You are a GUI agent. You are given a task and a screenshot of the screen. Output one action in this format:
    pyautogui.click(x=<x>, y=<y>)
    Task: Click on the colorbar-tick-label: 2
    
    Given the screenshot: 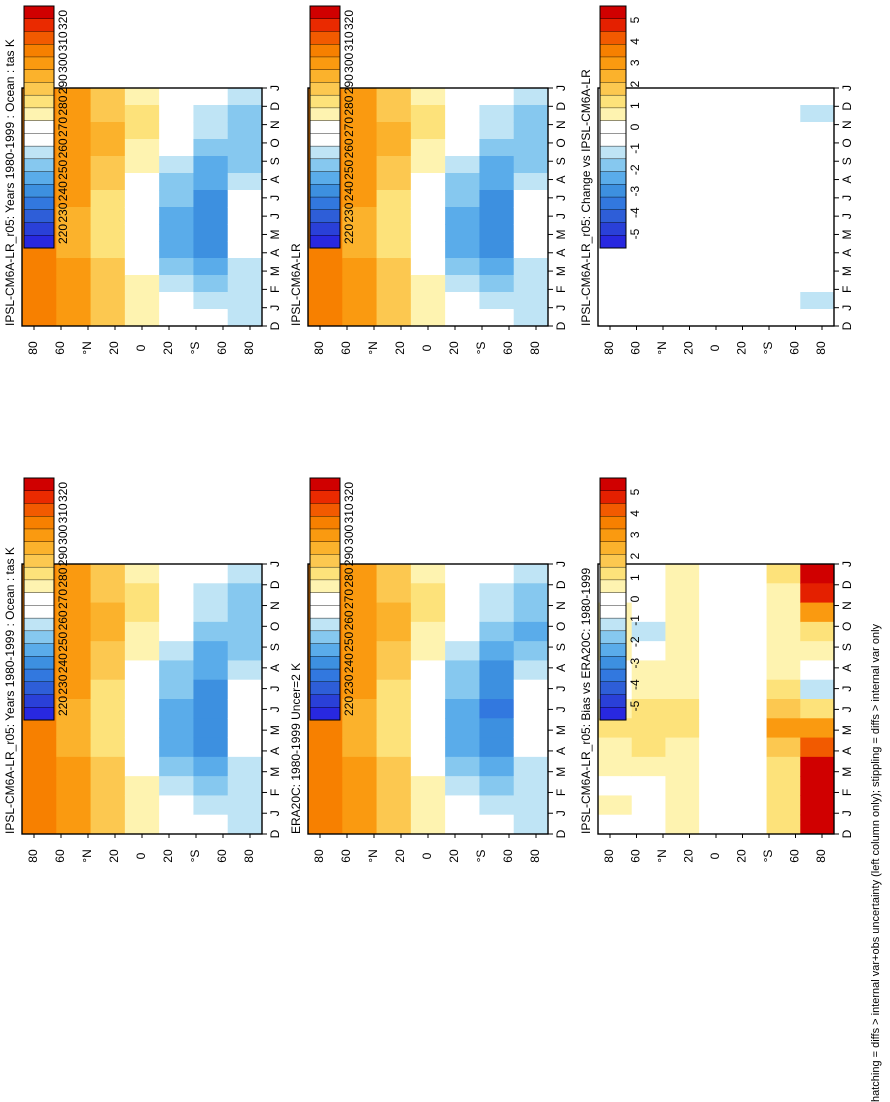 What is the action you would take?
    pyautogui.click(x=635, y=84)
    